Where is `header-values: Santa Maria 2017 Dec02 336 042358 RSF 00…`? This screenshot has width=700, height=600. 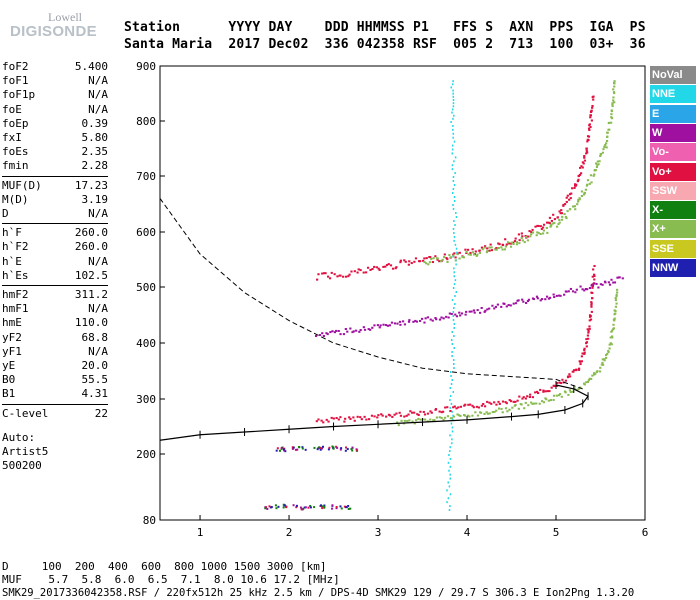 header-values: Santa Maria 2017 Dec02 336 042358 RSF 00… is located at coordinates (385, 44).